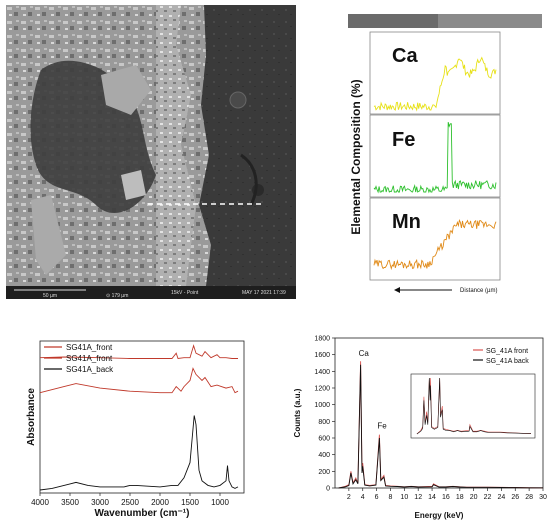 The image size is (550, 527). What do you see at coordinates (31, 417) in the screenshot?
I see `ftir-y-label: Absorbance` at bounding box center [31, 417].